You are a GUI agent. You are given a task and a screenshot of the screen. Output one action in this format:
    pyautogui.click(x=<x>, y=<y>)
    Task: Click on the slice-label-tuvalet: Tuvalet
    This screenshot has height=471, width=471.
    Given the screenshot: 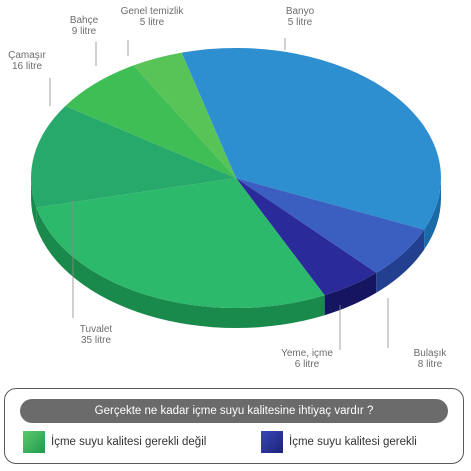 What is the action you would take?
    pyautogui.click(x=96, y=329)
    